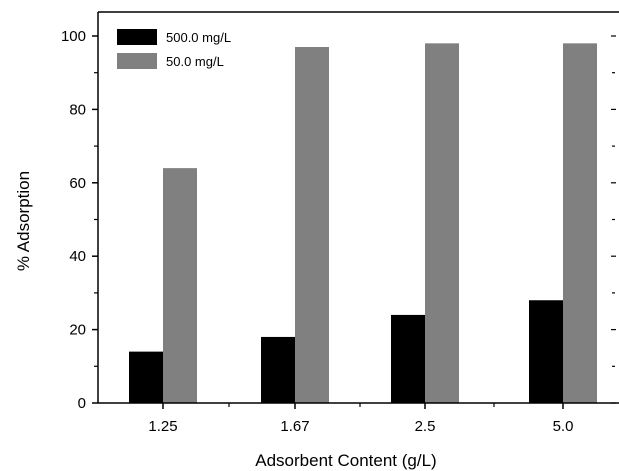  What do you see at coordinates (195, 61) in the screenshot?
I see `legend-label: 50.0 mg/L` at bounding box center [195, 61].